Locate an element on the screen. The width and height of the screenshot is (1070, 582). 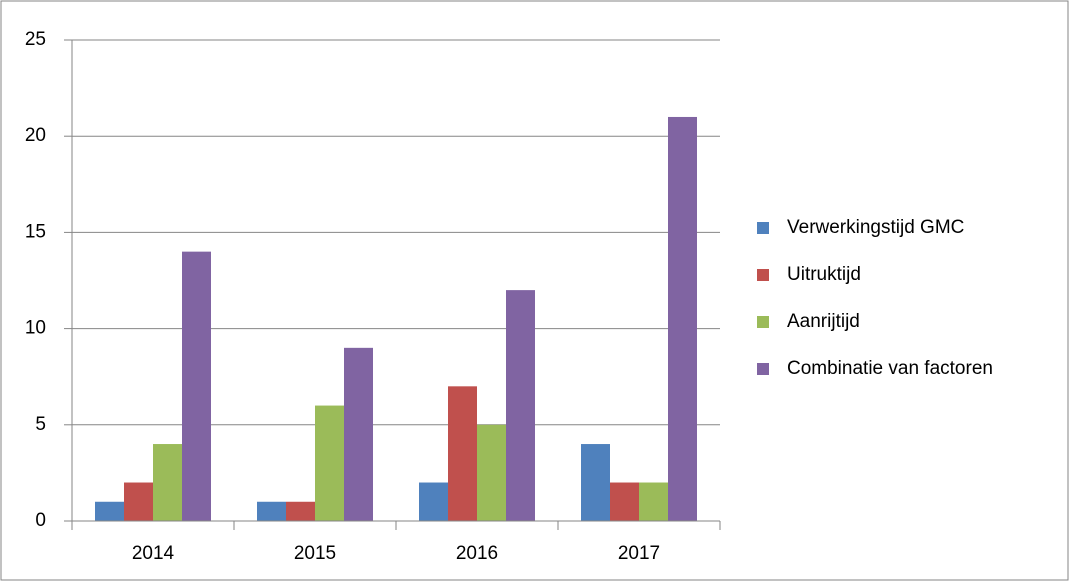
y-tick-label: 0 is located at coordinates (40, 520).